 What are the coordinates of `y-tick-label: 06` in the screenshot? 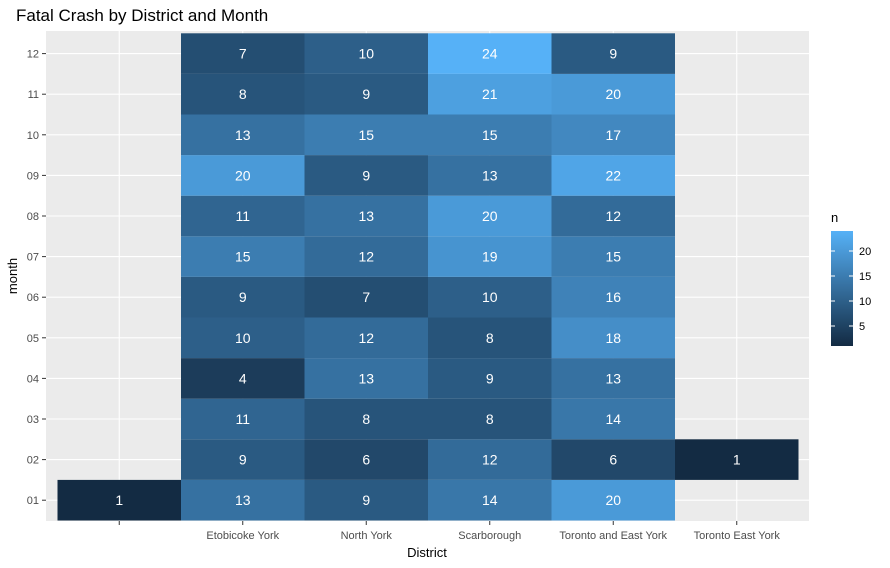 It's located at (33, 298).